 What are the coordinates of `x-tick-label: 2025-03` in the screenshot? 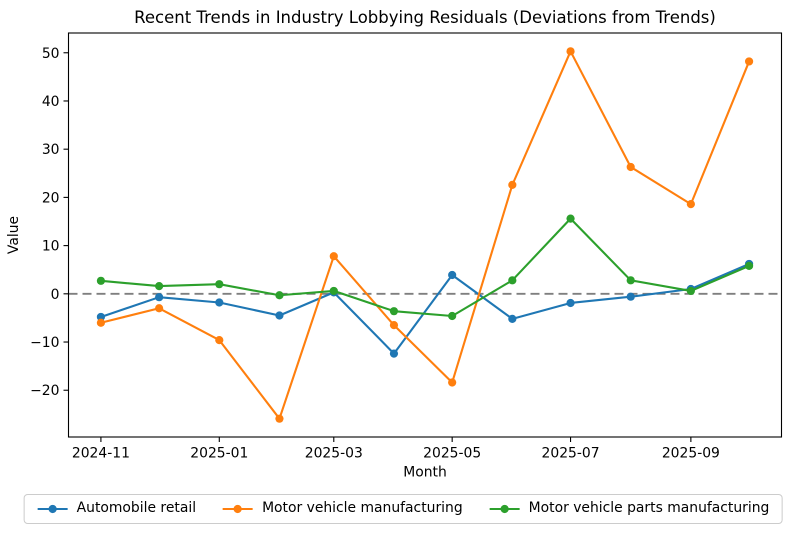 It's located at (334, 454).